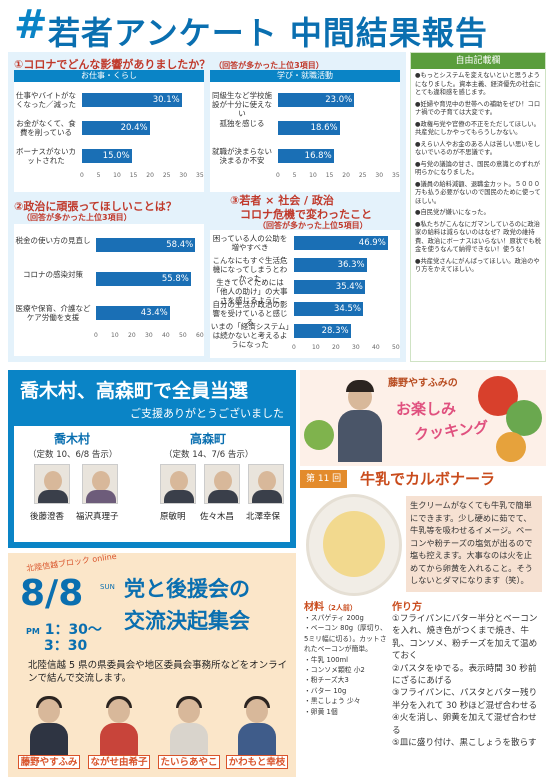 The width and height of the screenshot is (550, 777). Describe the element at coordinates (332, 701) in the screenshot. I see `ingredient-item: ・黒こしょう 少々` at that location.